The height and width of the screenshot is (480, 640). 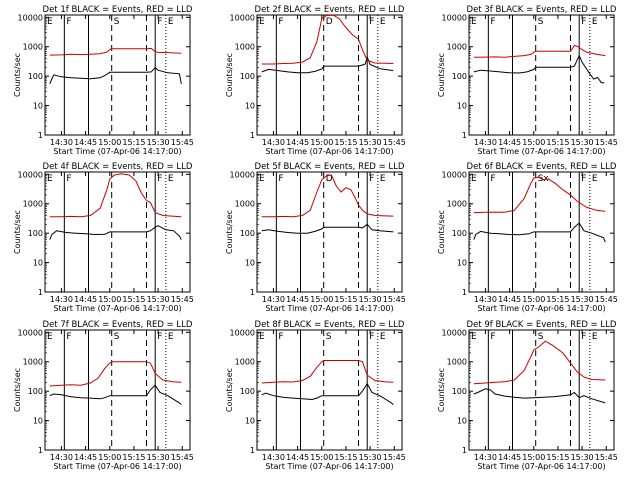 I want to click on chart-title: Det 7f BLACK = Events, RED = LLD, so click(x=118, y=325).